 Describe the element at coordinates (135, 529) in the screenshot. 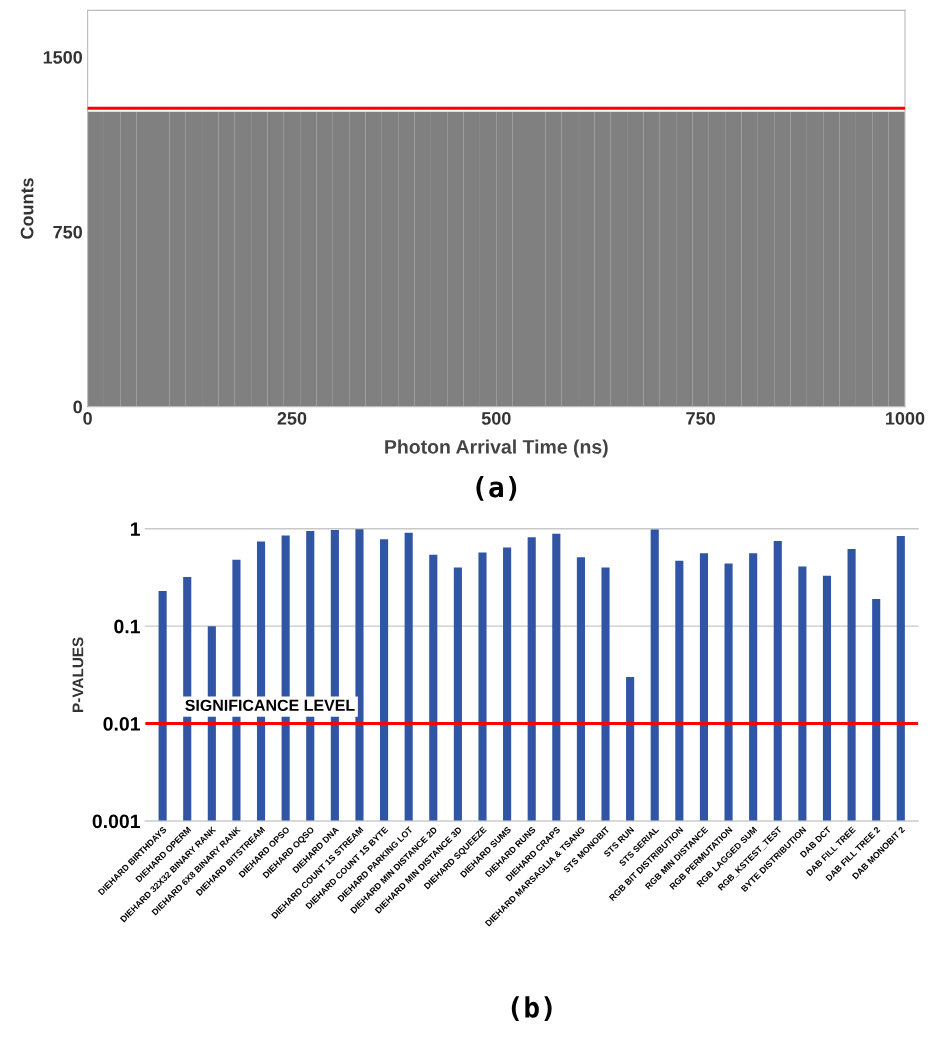

I see `y-tick-label: 1` at that location.